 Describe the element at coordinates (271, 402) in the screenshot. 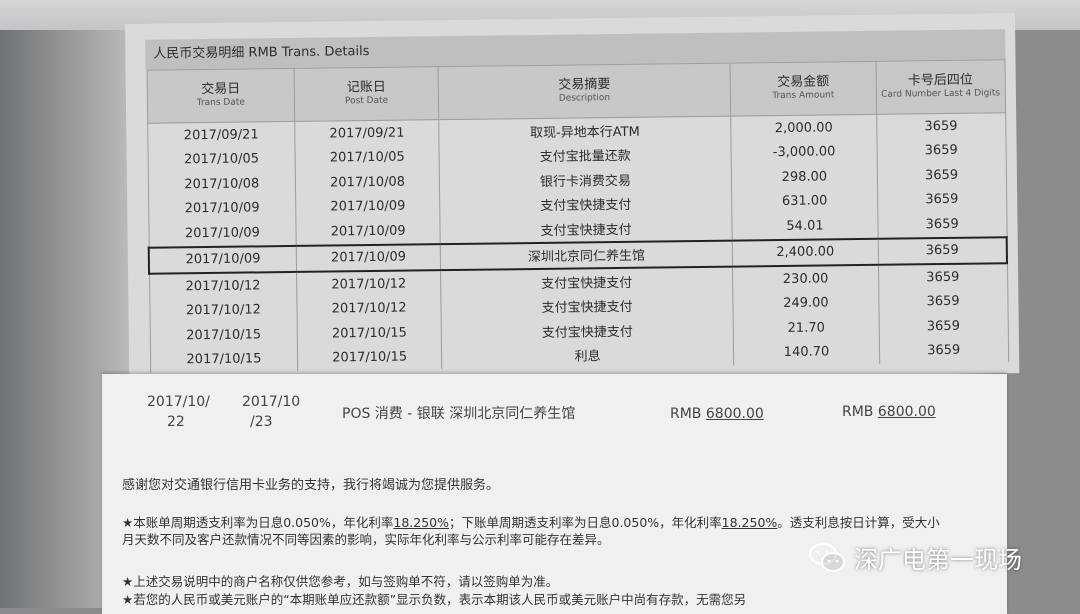

I see `post-date-line1: 2017/10` at that location.